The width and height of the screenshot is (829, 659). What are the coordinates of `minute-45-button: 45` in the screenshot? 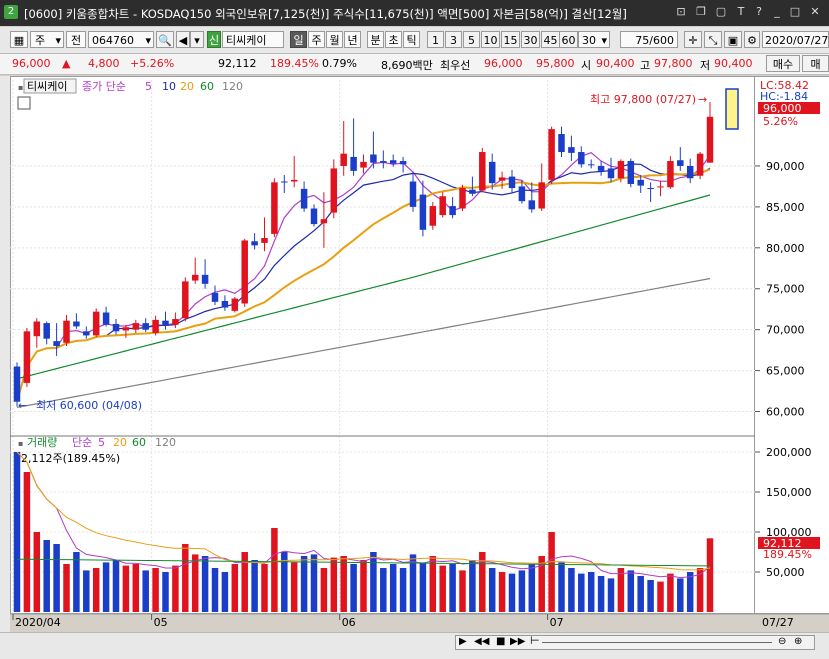 It's located at (550, 39).